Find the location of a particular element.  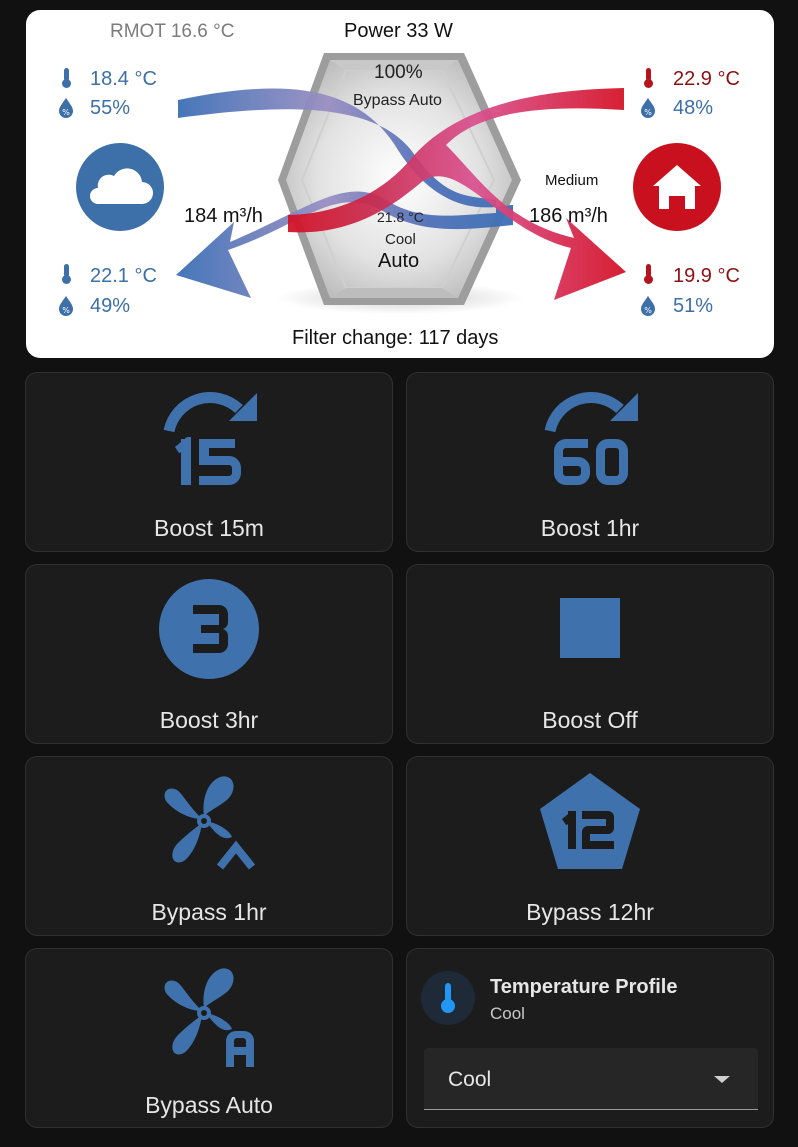

outdoor-humidity: 55% is located at coordinates (110, 108).